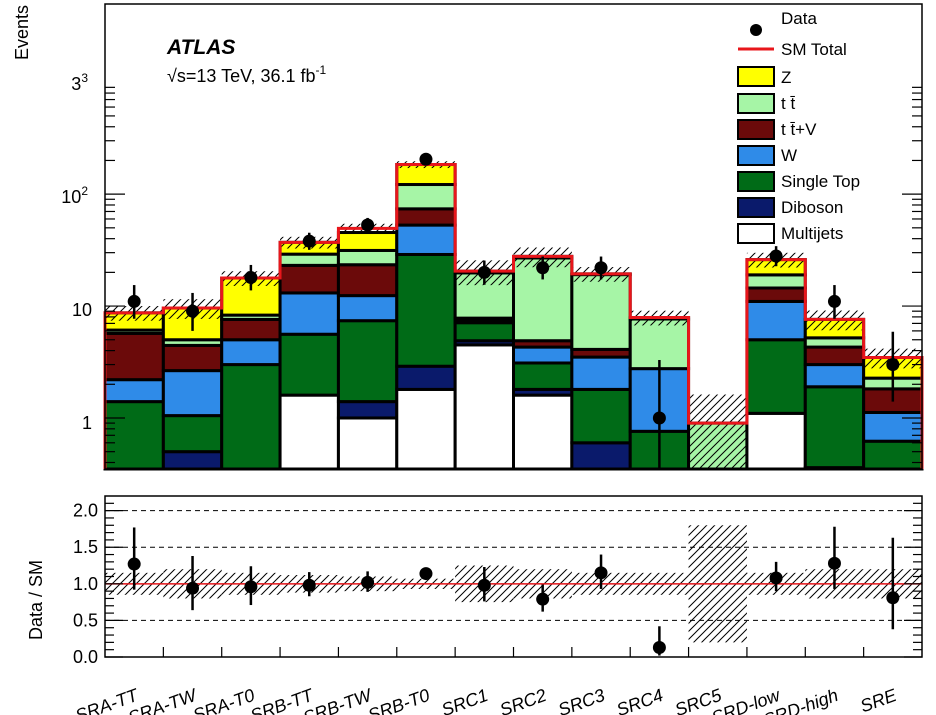 This screenshot has width=936, height=715. What do you see at coordinates (812, 233) in the screenshot?
I see `legend-multijets: Multijets` at bounding box center [812, 233].